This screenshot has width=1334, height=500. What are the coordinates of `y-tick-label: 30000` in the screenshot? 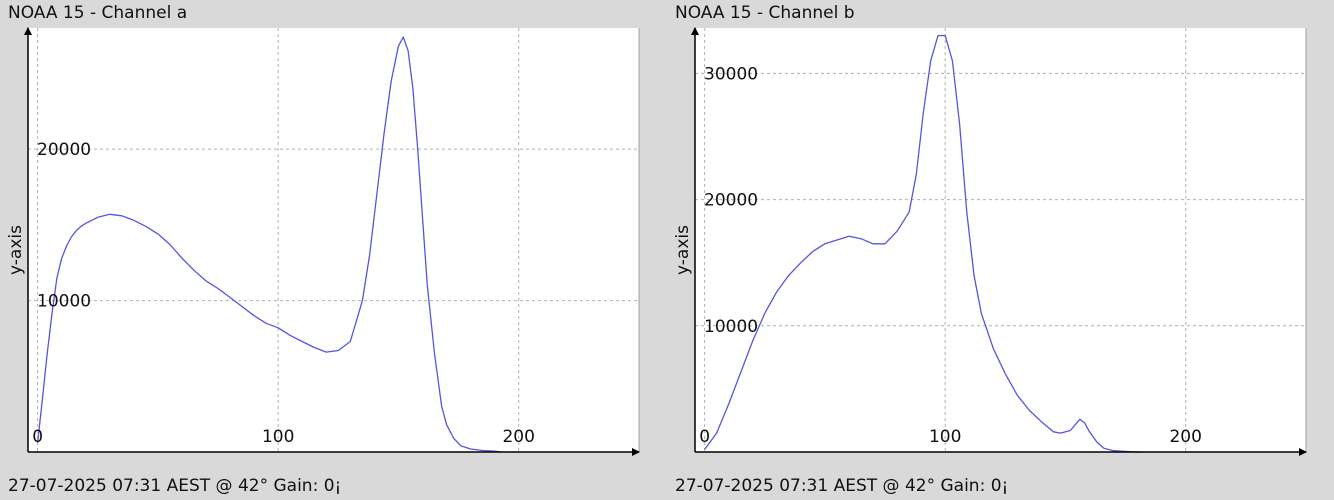 It's located at (731, 74).